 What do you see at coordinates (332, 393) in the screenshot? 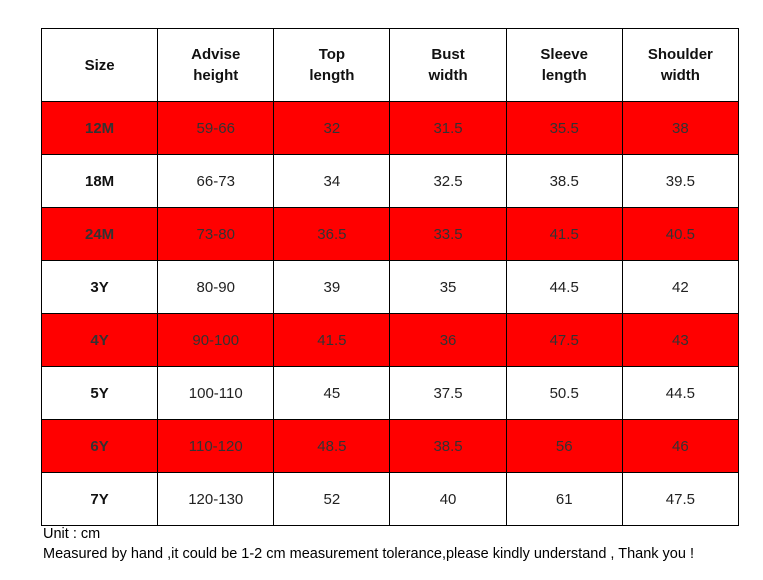
I see `value-cell: 45` at bounding box center [332, 393].